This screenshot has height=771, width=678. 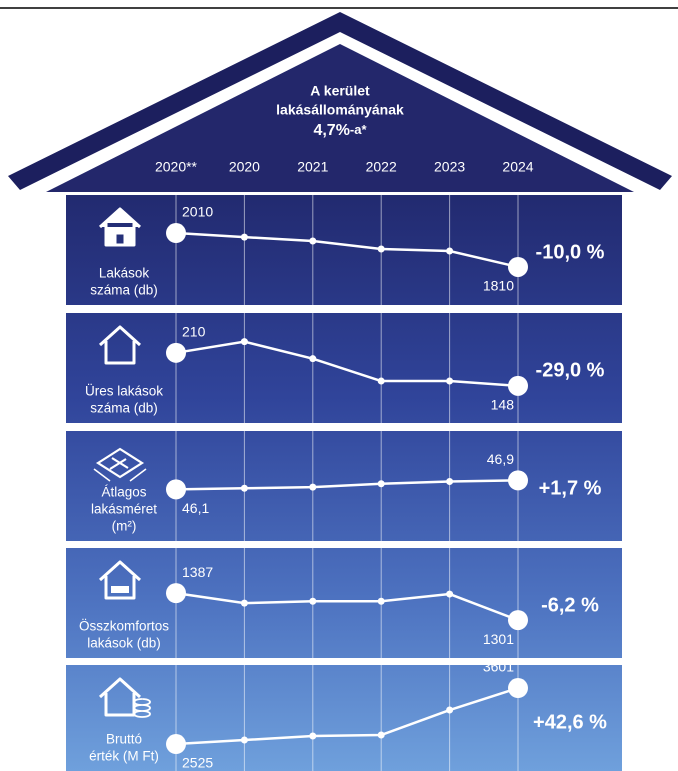 What do you see at coordinates (517, 167) in the screenshot?
I see `year-label: 2024` at bounding box center [517, 167].